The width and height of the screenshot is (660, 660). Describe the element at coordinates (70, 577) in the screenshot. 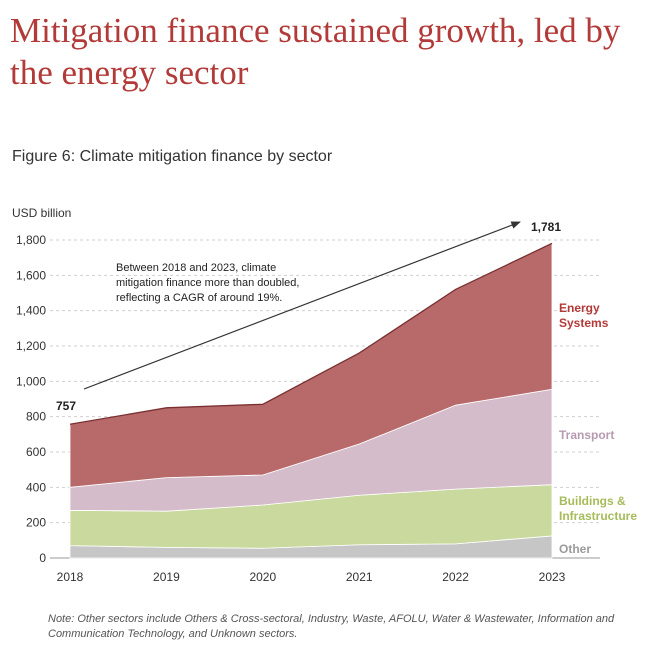

I see `x-tick-label: 2018` at that location.